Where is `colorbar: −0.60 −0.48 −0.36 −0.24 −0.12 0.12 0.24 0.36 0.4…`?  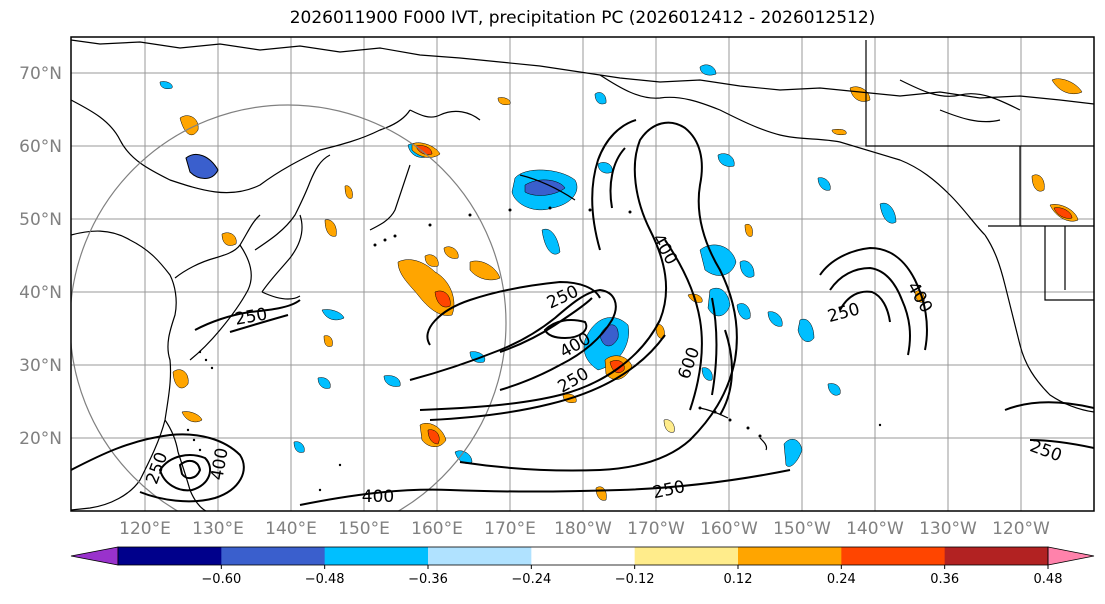 colorbar: −0.60 −0.48 −0.36 −0.24 −0.12 0.12 0.24 0.36 0.4… is located at coordinates (582, 566).